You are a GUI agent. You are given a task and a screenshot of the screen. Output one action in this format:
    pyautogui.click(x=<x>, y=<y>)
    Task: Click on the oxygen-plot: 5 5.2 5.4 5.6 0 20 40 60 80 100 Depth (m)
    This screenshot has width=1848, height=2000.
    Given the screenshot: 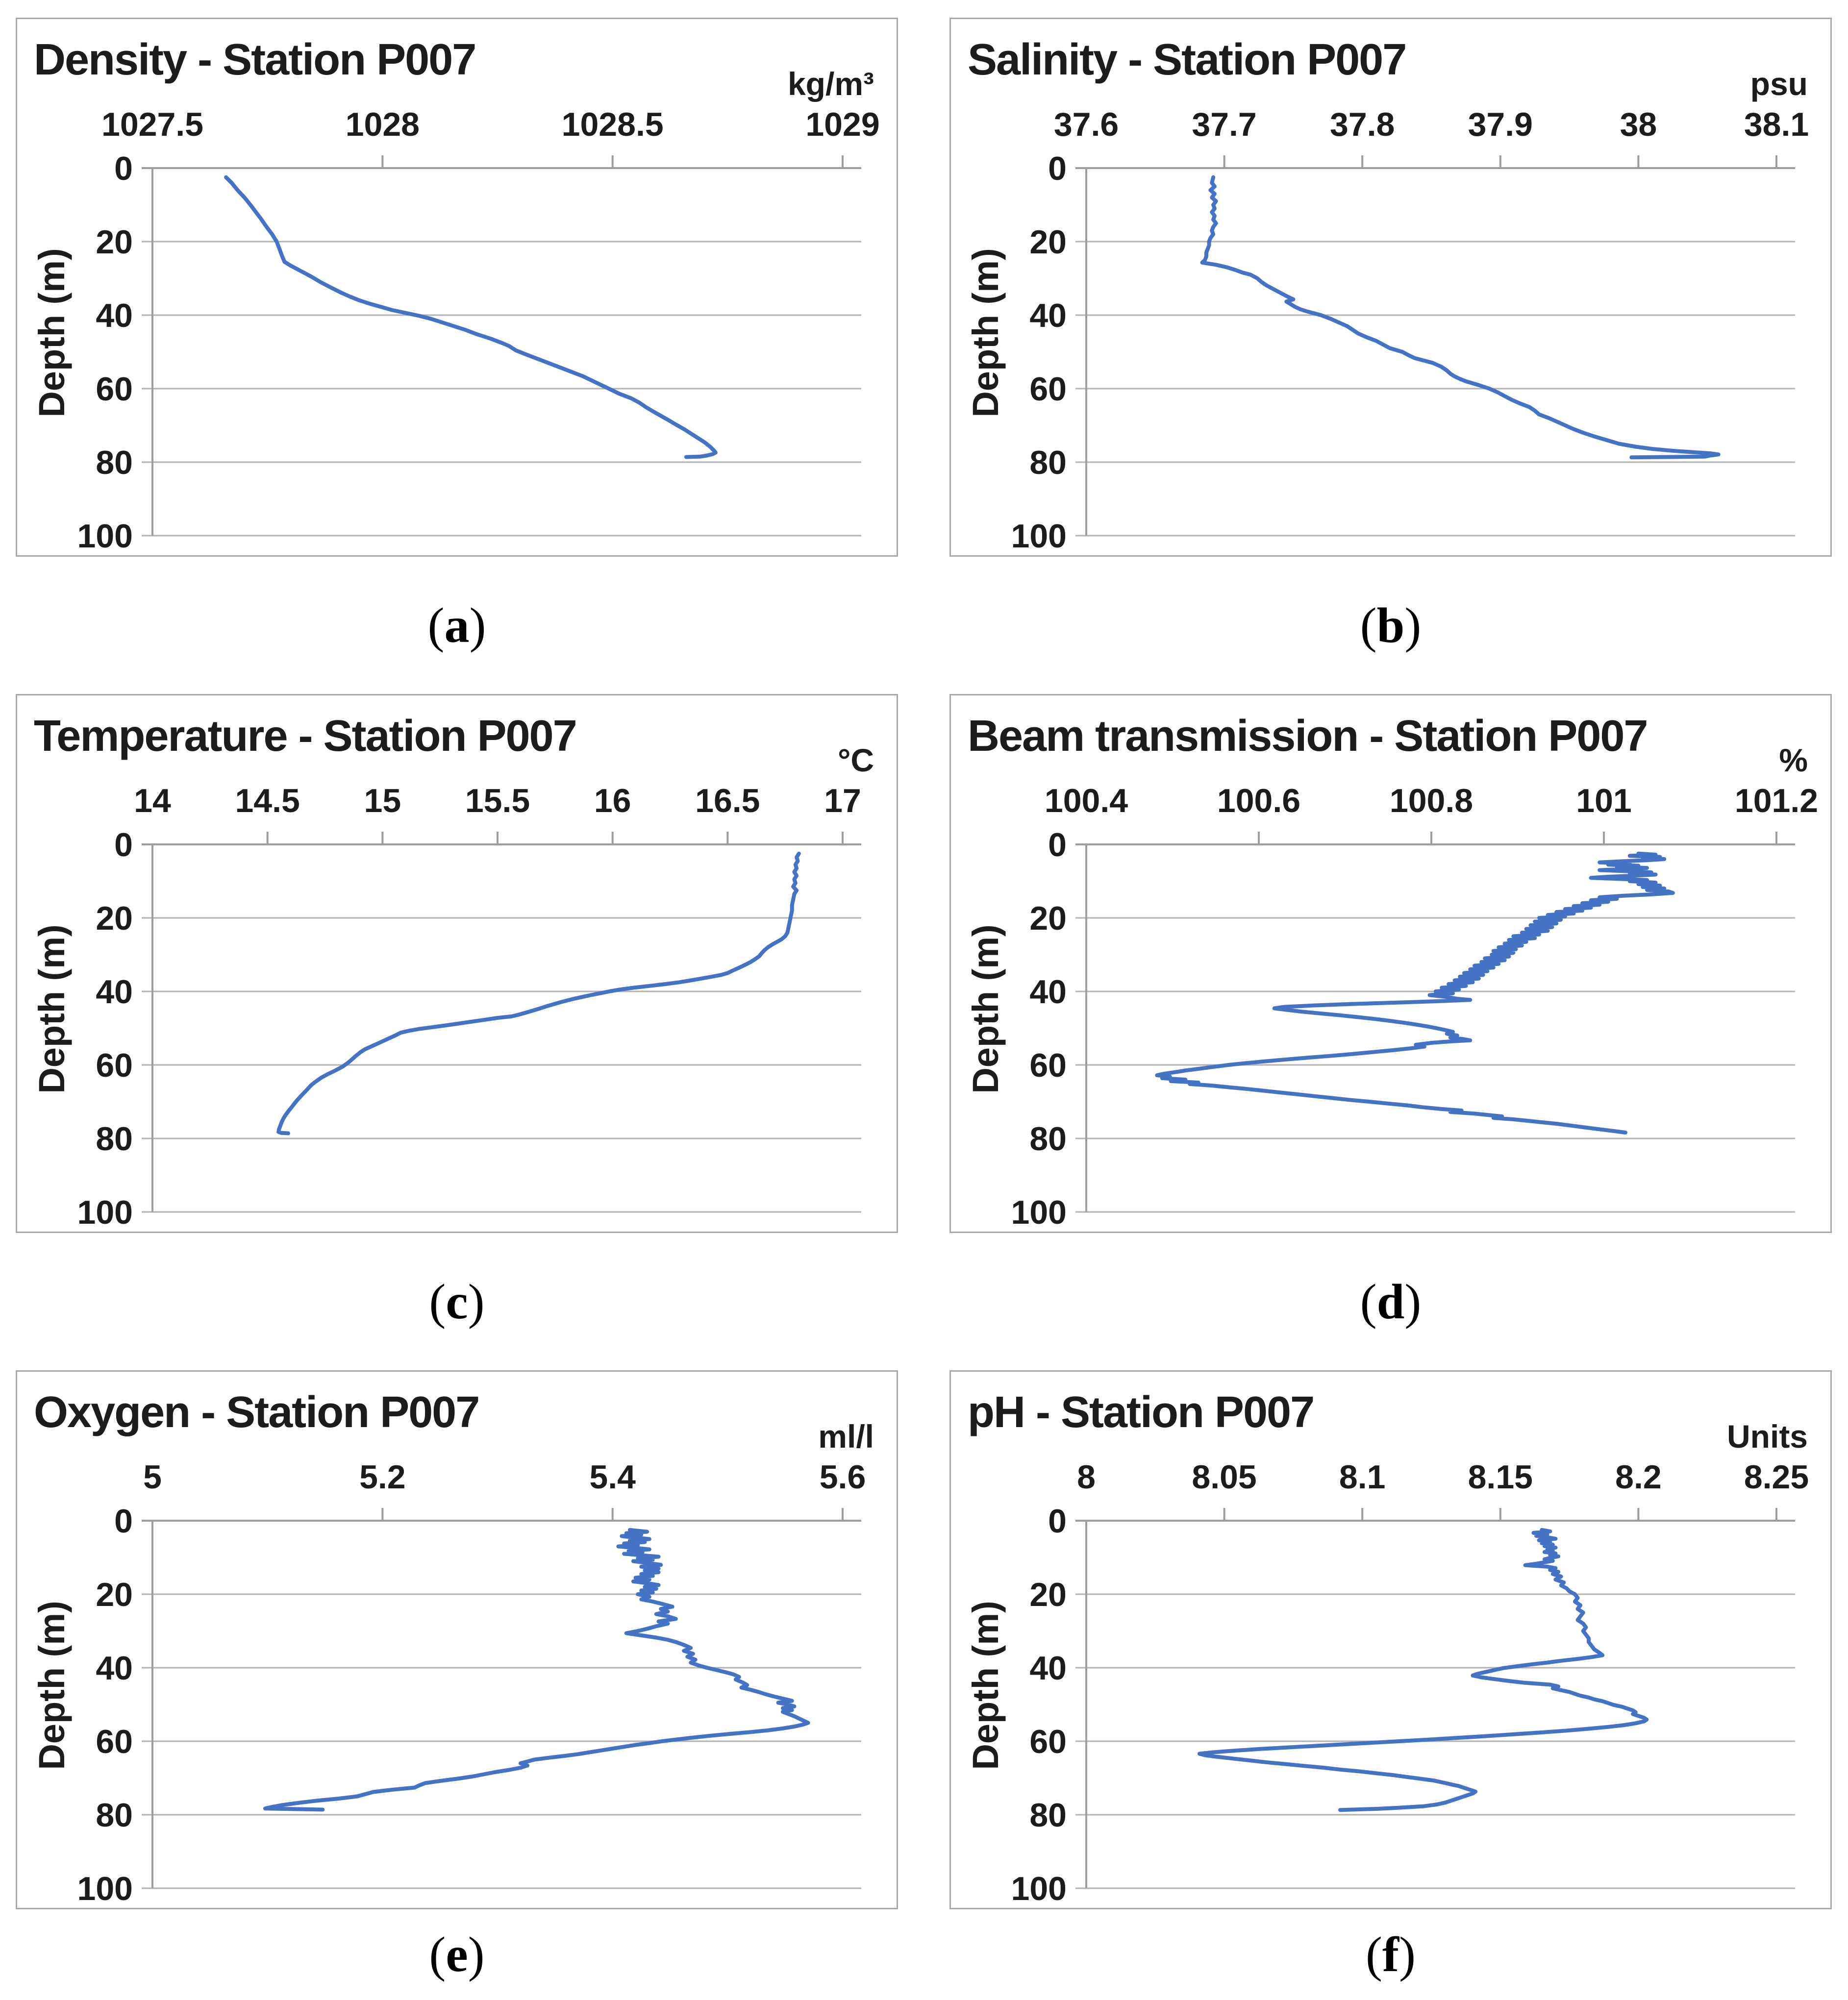 What is the action you would take?
    pyautogui.click(x=448, y=1682)
    